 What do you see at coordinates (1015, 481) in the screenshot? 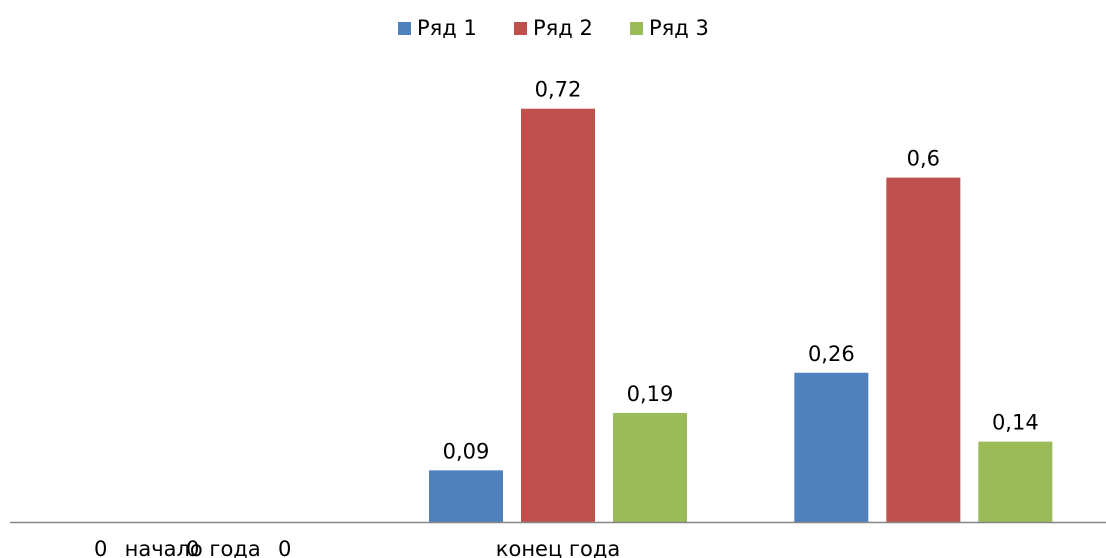
I see `bar-series3-cat3` at bounding box center [1015, 481].